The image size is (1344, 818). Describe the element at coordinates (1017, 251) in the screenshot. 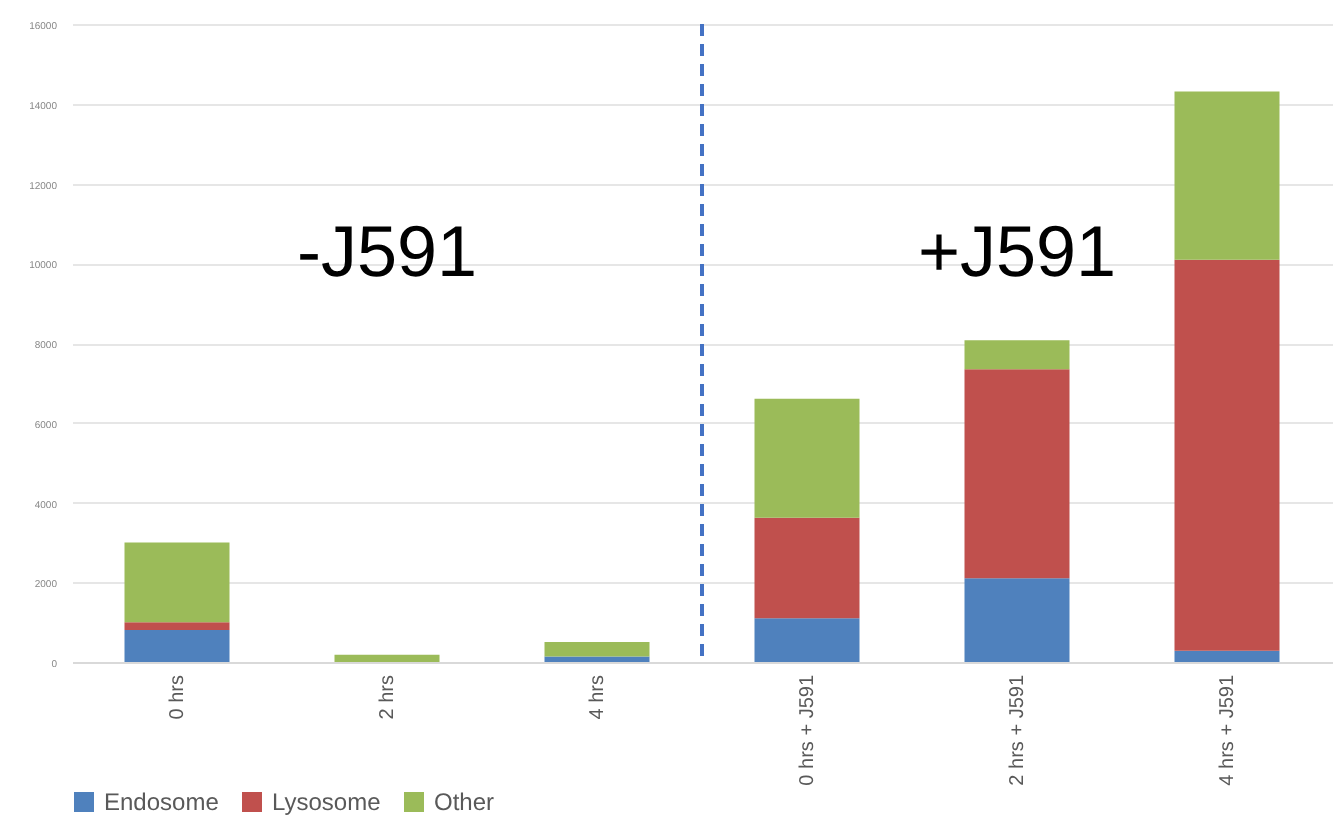

I see `annotation: +J591` at that location.